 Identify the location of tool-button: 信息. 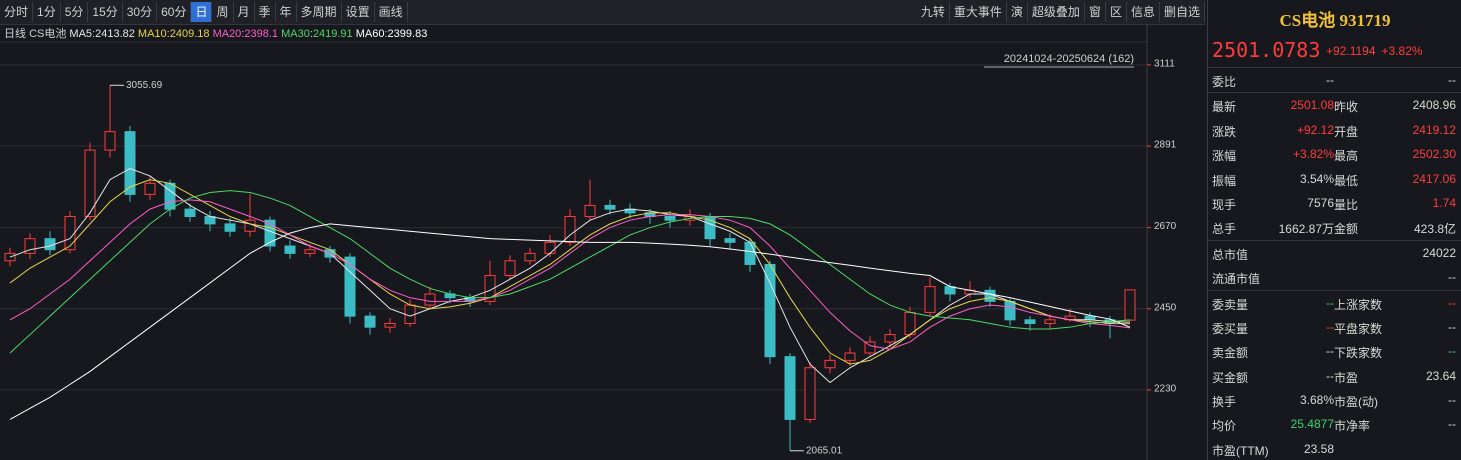
(1143, 12).